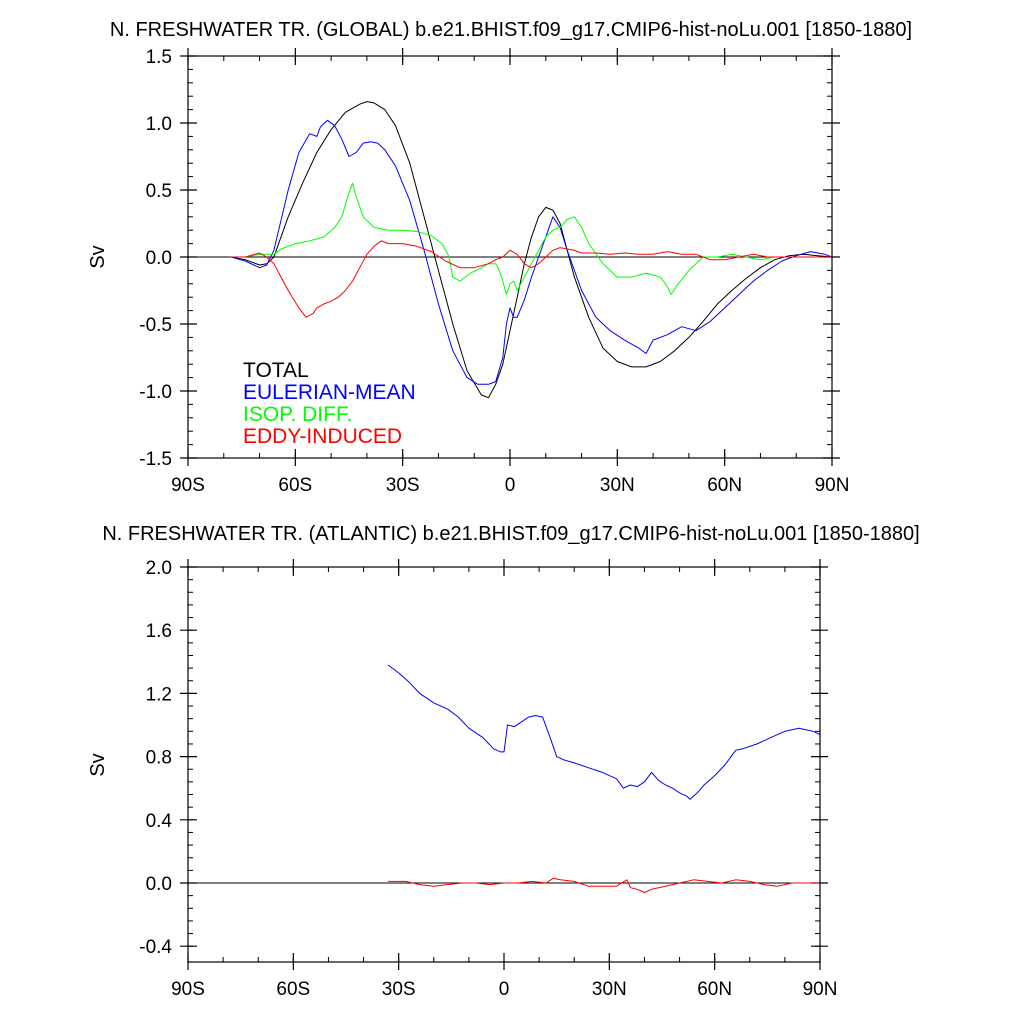 Image resolution: width=1024 pixels, height=1024 pixels. What do you see at coordinates (159, 821) in the screenshot?
I see `atlantic-y-tick-label: 0.4` at bounding box center [159, 821].